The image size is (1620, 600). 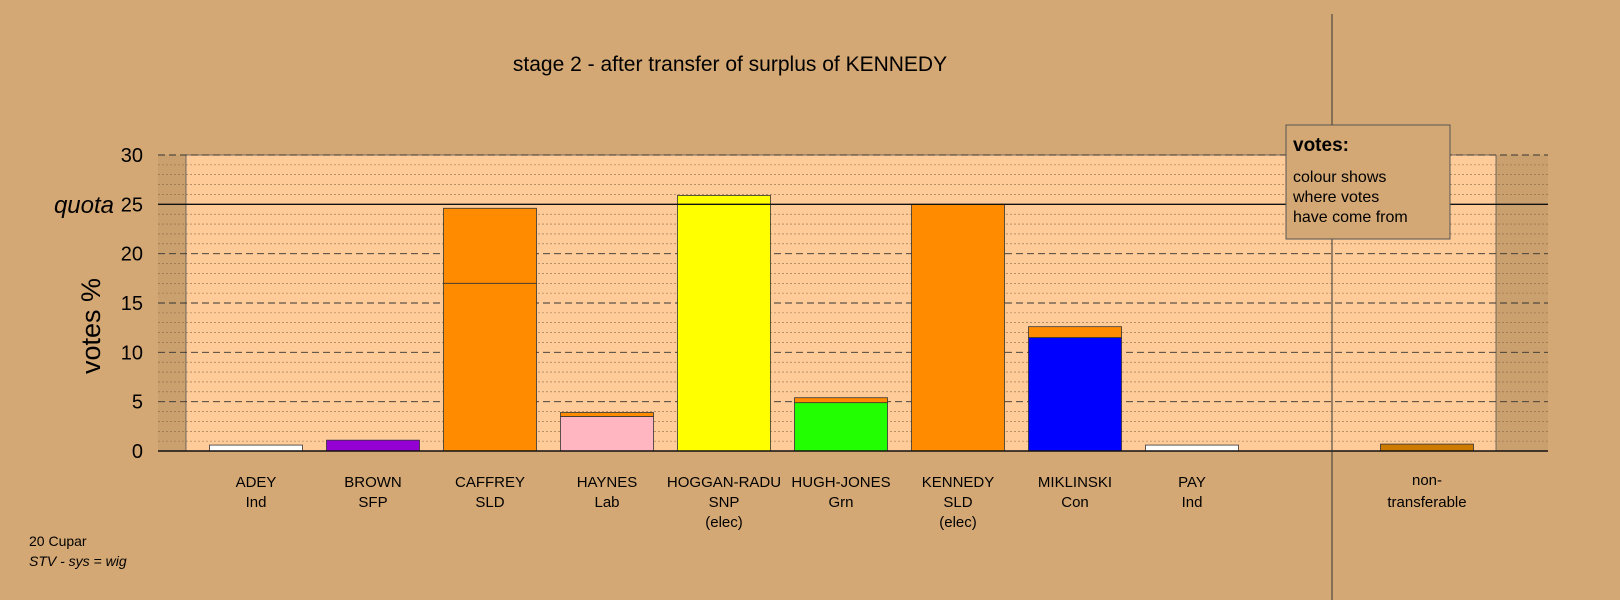 I want to click on bar-nontransferable, so click(x=1427, y=447).